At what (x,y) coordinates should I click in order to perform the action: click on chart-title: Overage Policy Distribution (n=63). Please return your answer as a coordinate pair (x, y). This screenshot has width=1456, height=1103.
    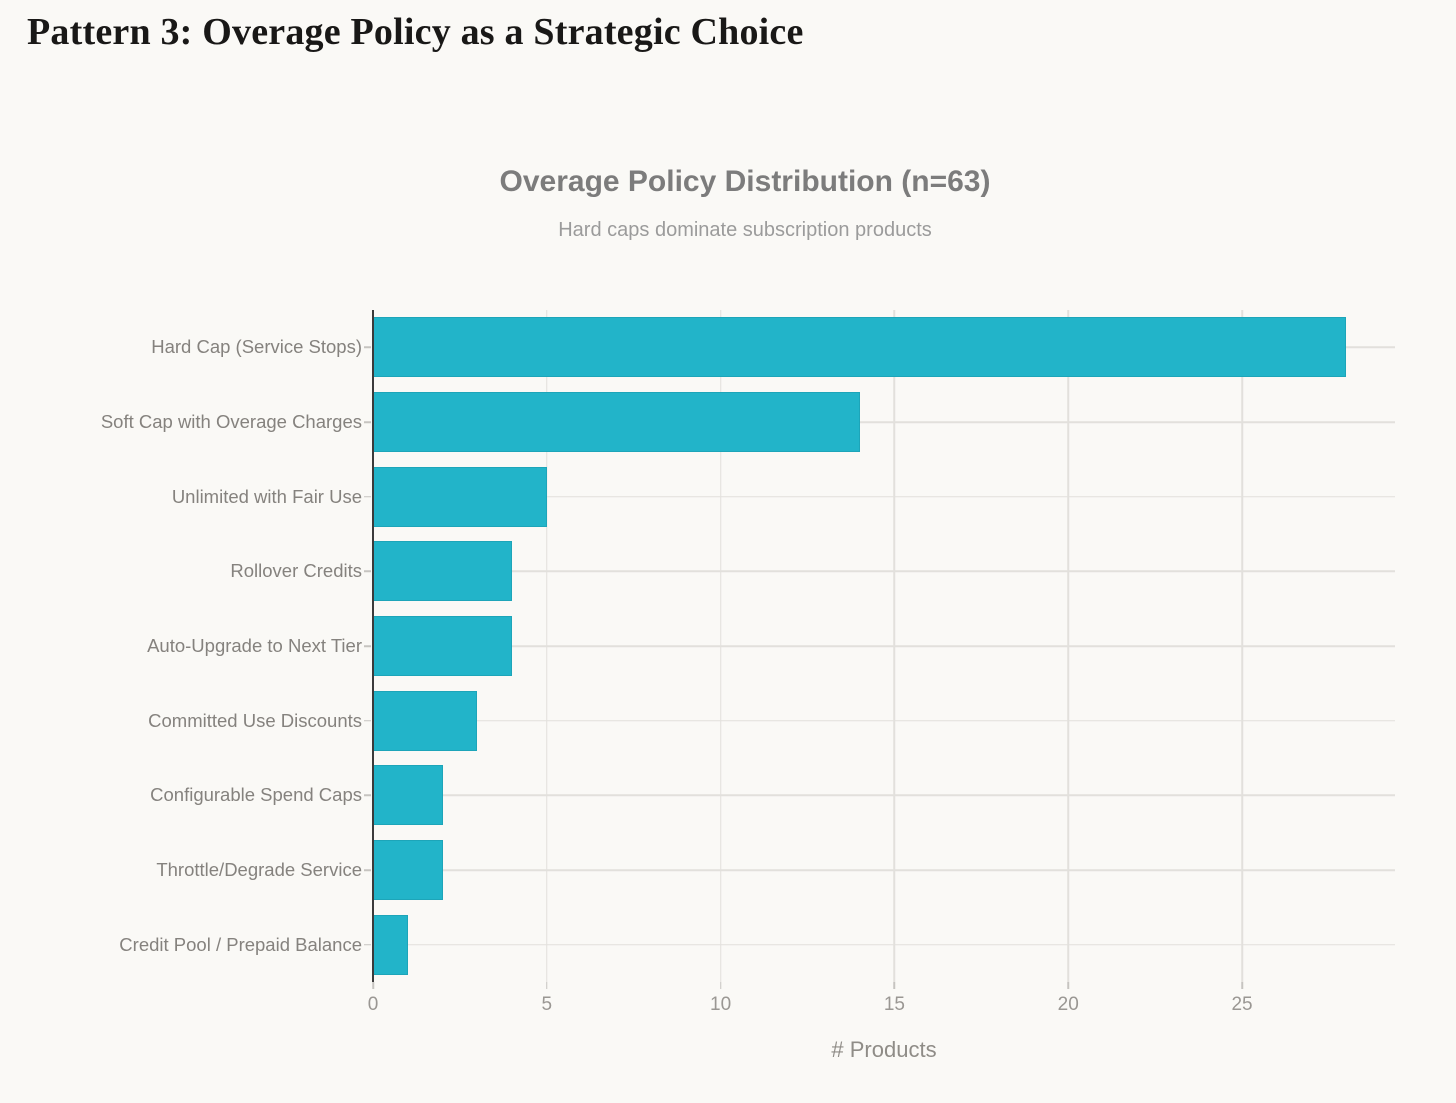
    Looking at the image, I should click on (745, 181).